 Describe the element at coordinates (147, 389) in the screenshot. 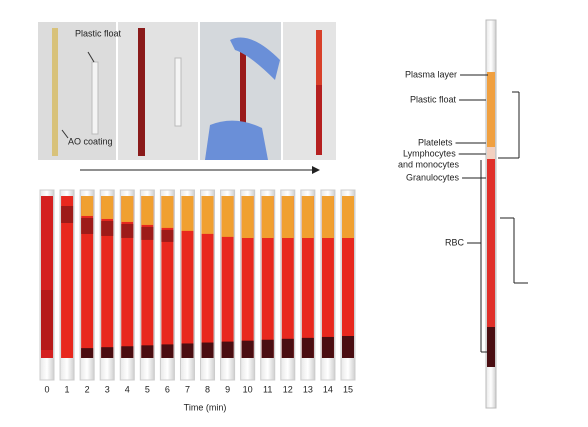

I see `time-label: 5` at that location.